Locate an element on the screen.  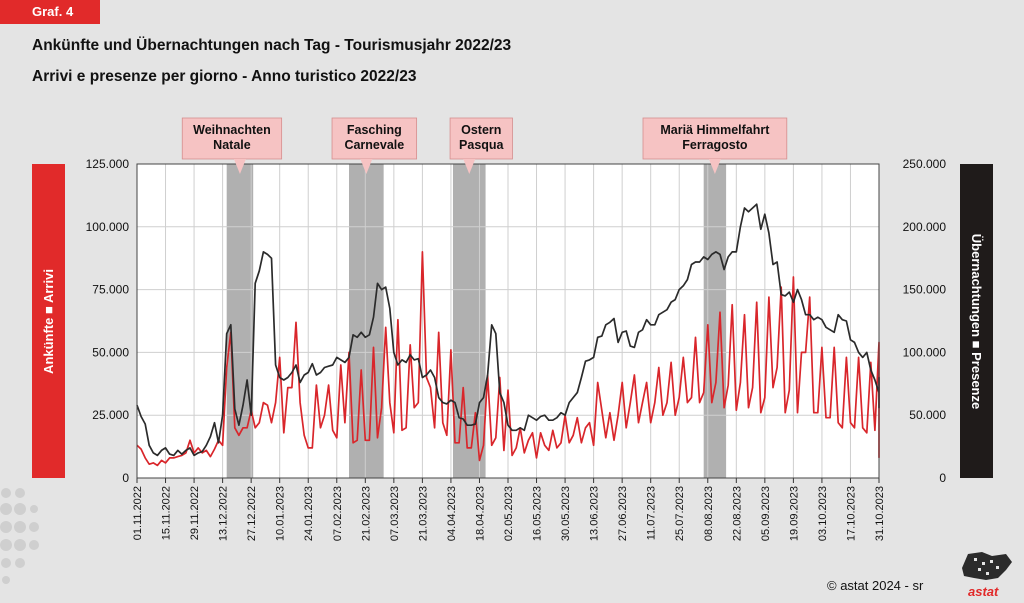
y-right-tick-label: 150.000 is located at coordinates (925, 290).